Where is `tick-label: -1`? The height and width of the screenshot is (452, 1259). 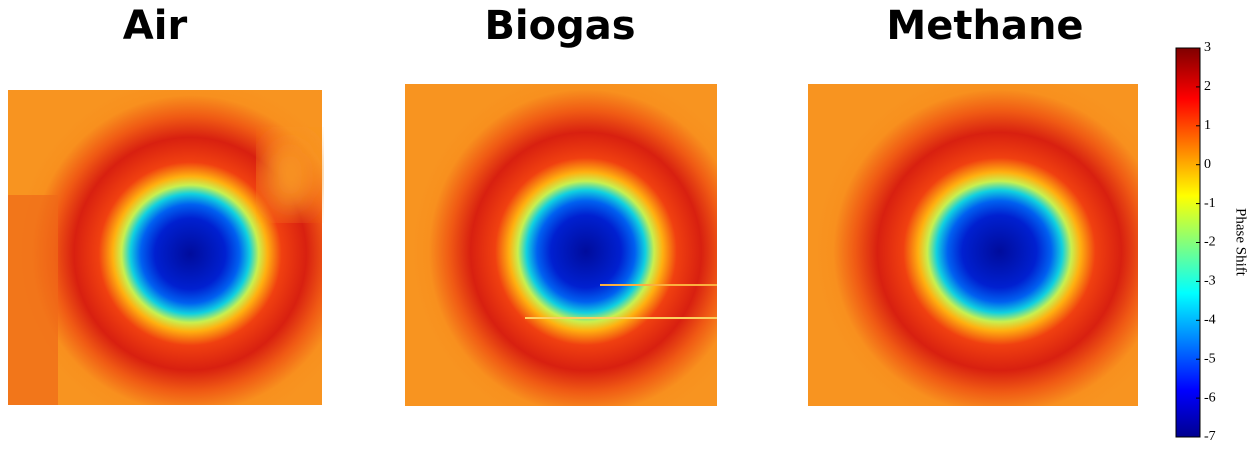
tick-label: -1 is located at coordinates (1210, 203).